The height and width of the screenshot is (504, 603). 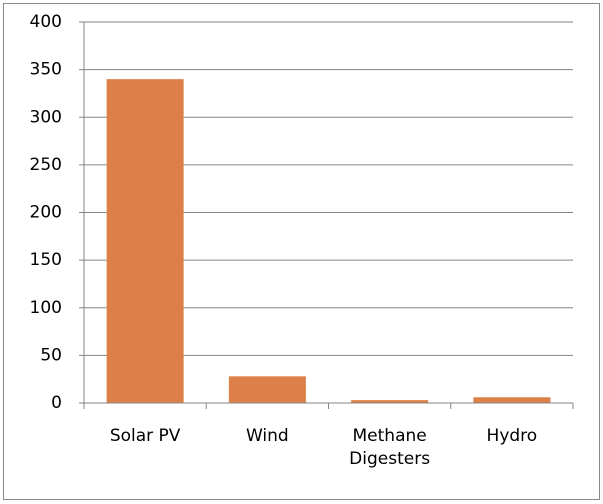 I want to click on x-tick-label: Wind, so click(x=267, y=436).